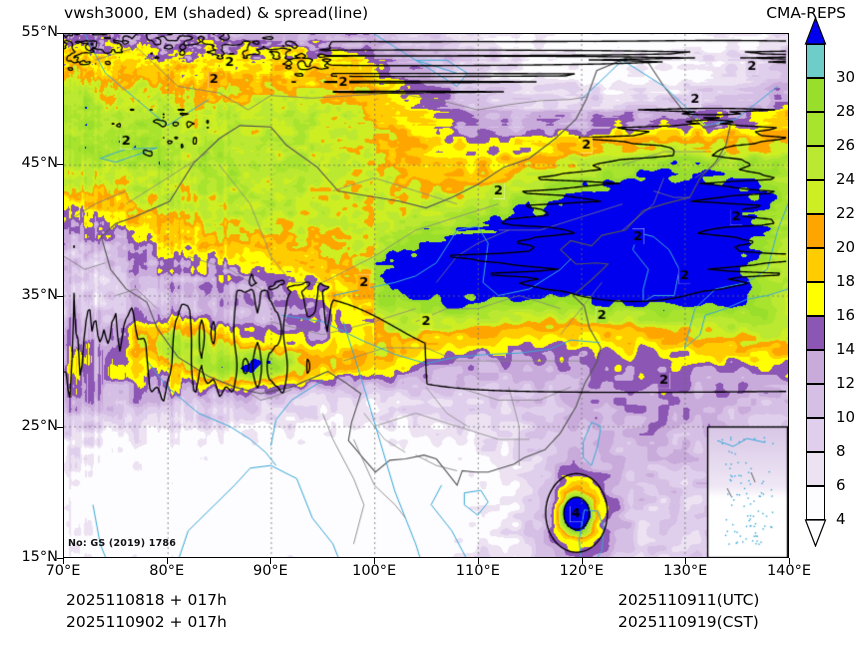  I want to click on colorbar-tick-label: 22, so click(846, 213).